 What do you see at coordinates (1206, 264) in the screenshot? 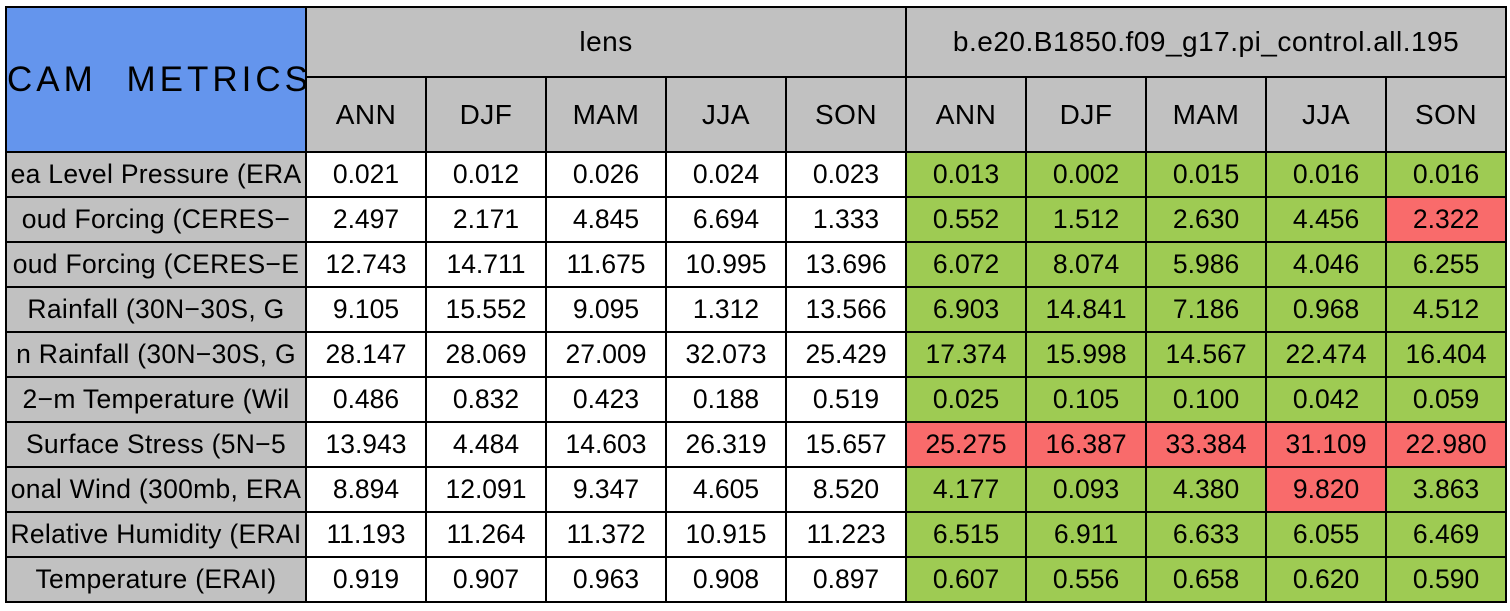
I see `control-value-cell: 5.986` at bounding box center [1206, 264].